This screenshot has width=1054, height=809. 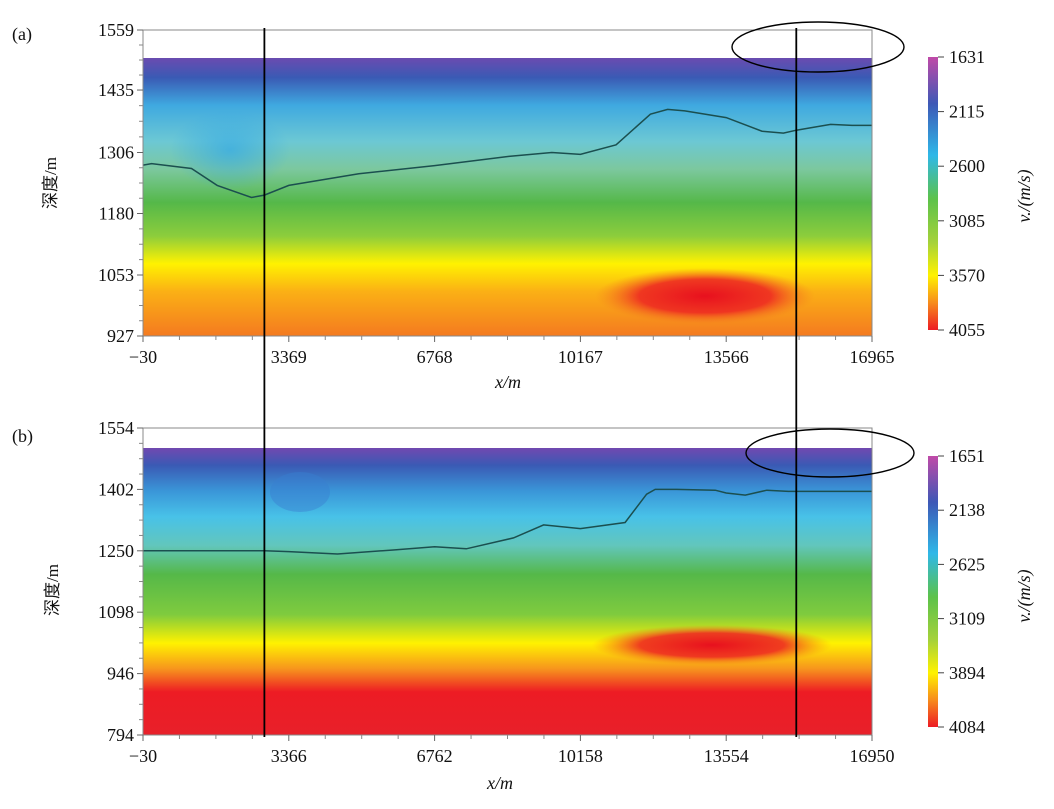 What do you see at coordinates (120, 336) in the screenshot?
I see `y-tick-label: 927` at bounding box center [120, 336].